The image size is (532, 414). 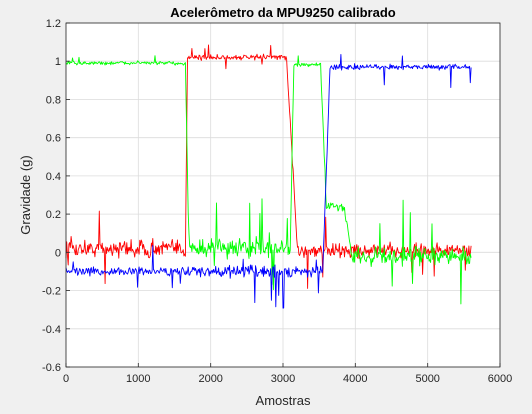 What do you see at coordinates (25, 194) in the screenshot?
I see `y-axis-label: Gravidade (g)` at bounding box center [25, 194].